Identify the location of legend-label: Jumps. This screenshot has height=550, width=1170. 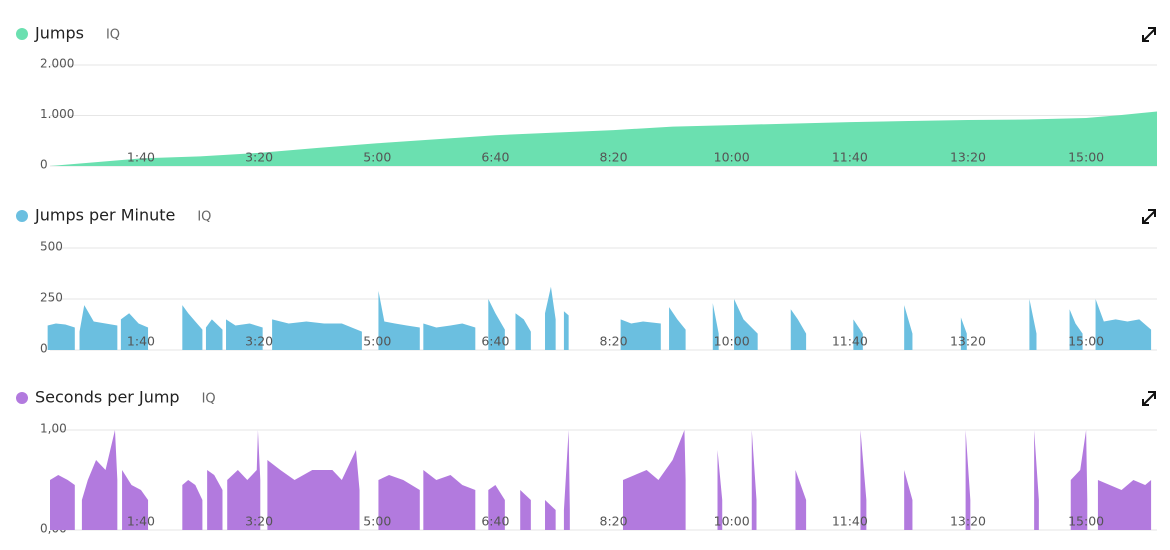
(59, 33).